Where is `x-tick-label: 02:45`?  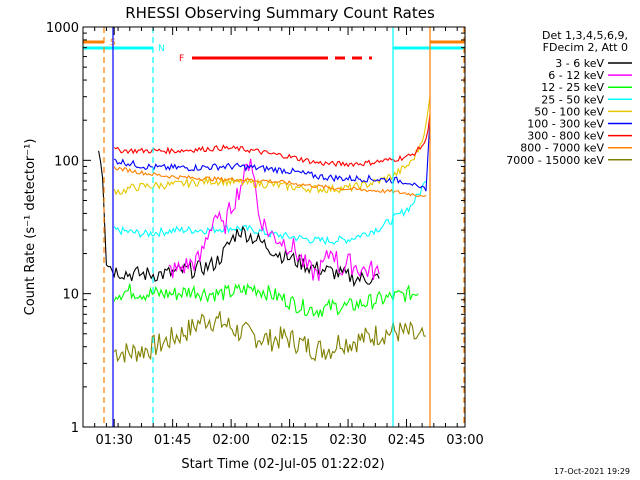 x-tick-label: 02:45 is located at coordinates (406, 440).